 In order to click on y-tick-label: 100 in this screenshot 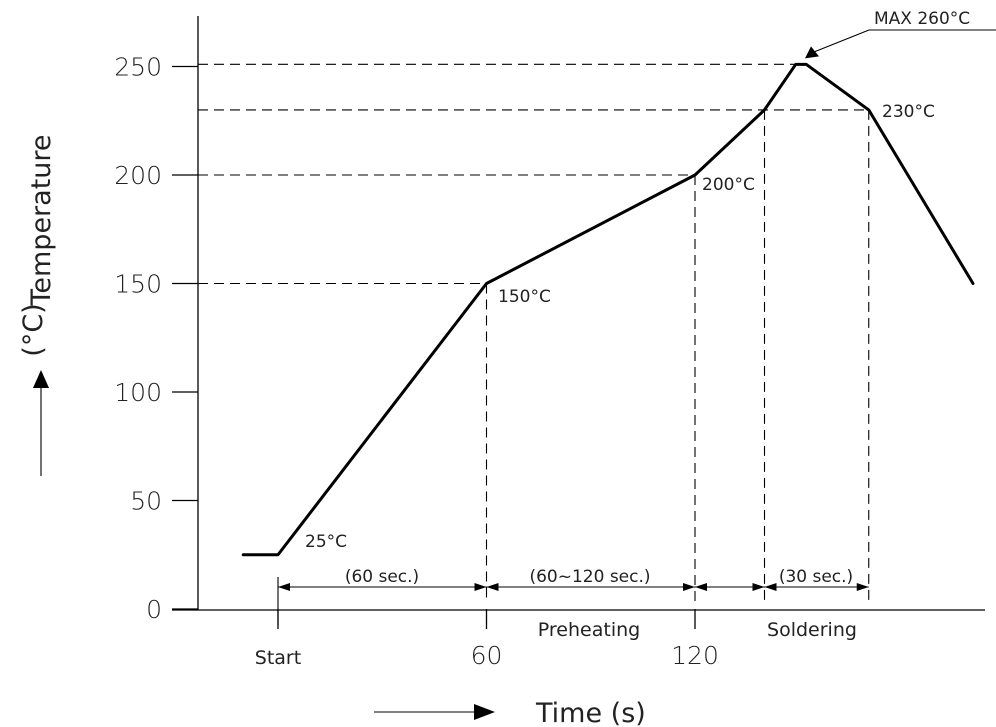, I will do `click(138, 392)`.